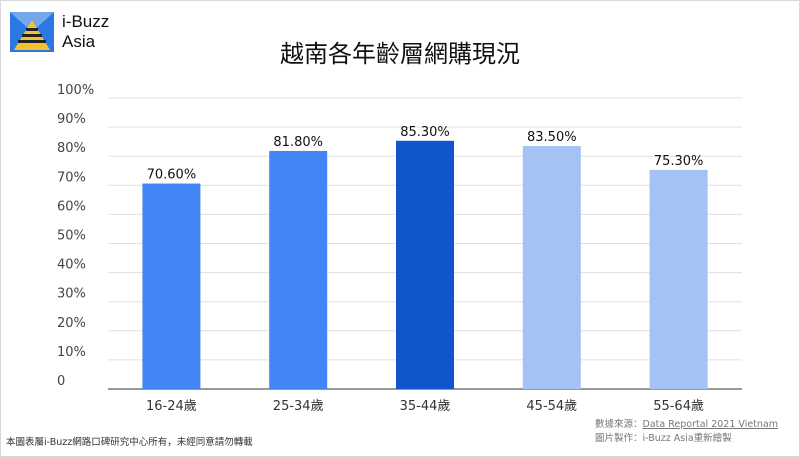 The image size is (800, 457). What do you see at coordinates (71, 148) in the screenshot?
I see `y-tick-label: 80%` at bounding box center [71, 148].